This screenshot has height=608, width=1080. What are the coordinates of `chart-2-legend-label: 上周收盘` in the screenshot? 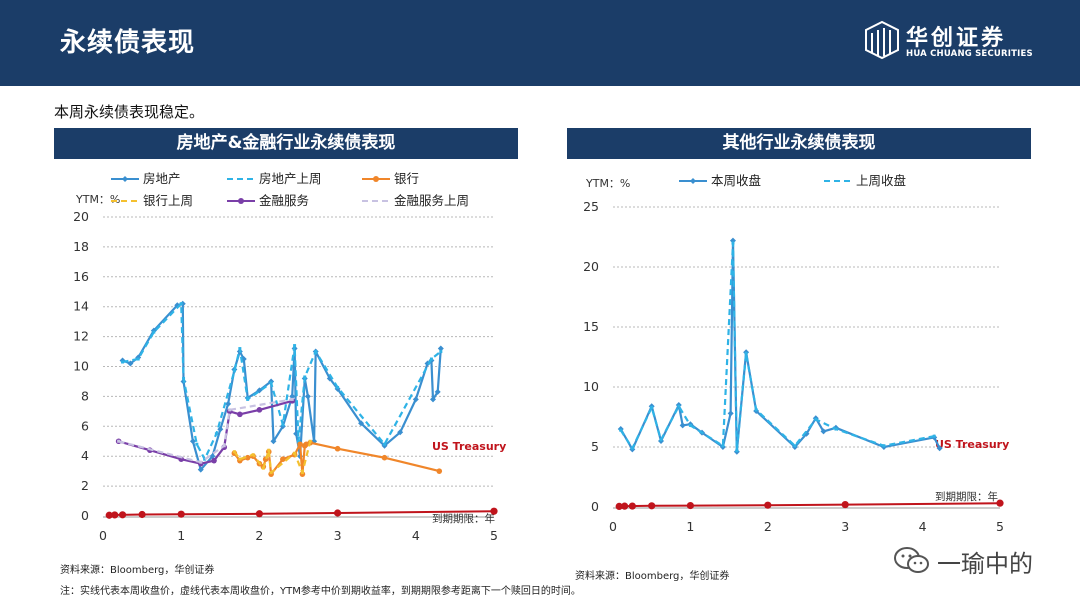 It's located at (881, 180).